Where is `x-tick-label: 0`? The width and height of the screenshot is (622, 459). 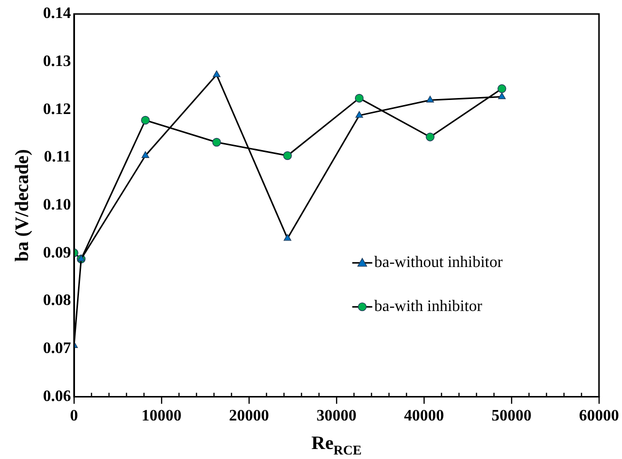 x-tick-label: 0 is located at coordinates (74, 416).